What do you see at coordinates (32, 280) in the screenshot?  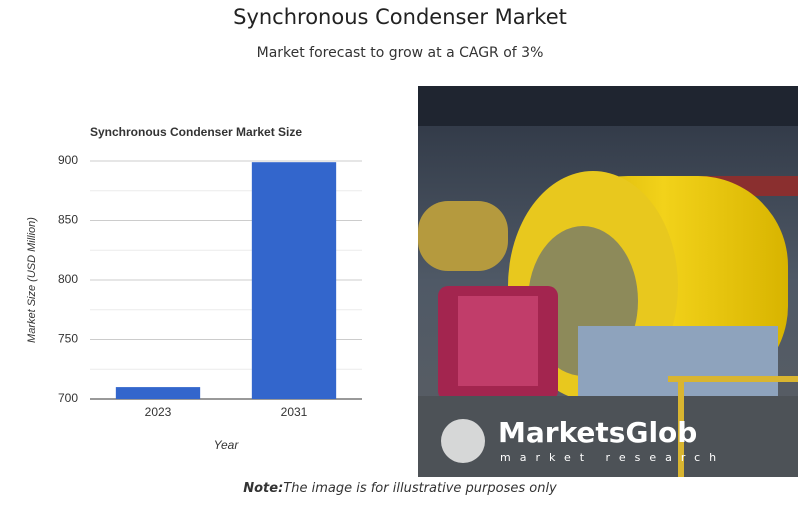 I see `y-axis-label: Market Size (USD Million)` at bounding box center [32, 280].